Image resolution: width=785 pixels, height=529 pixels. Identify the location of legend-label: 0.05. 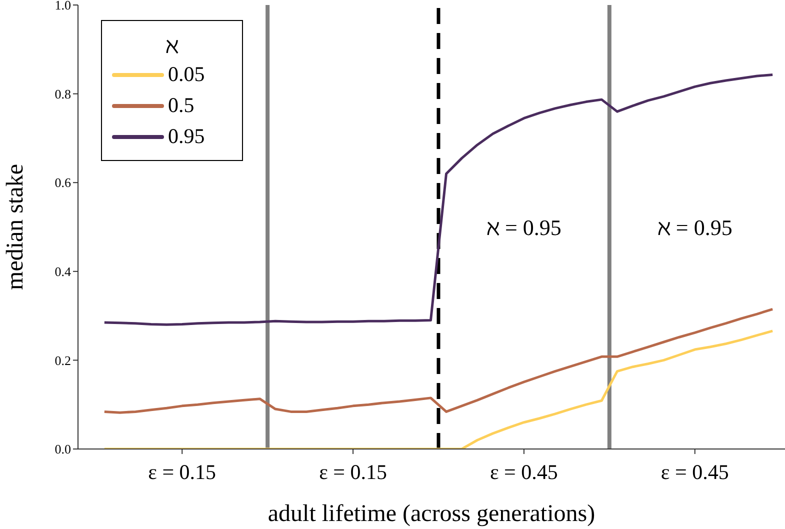
(186, 74).